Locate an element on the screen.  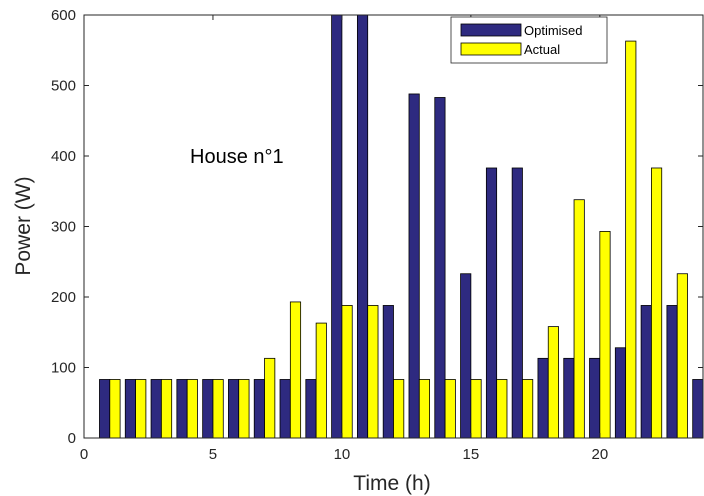
y-tick-label-300: 300 is located at coordinates (63, 227).